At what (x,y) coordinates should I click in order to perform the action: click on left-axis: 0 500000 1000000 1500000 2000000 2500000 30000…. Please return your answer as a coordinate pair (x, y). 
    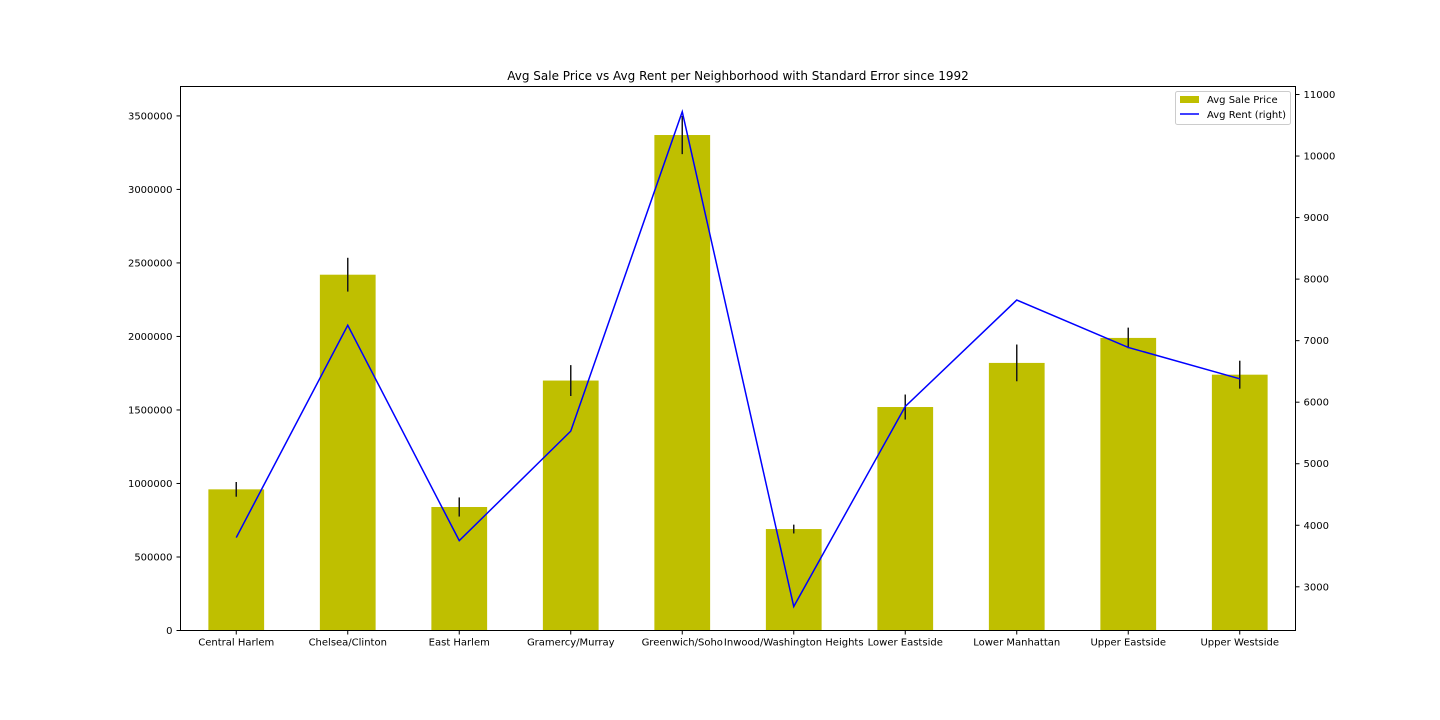
    Looking at the image, I should click on (154, 374).